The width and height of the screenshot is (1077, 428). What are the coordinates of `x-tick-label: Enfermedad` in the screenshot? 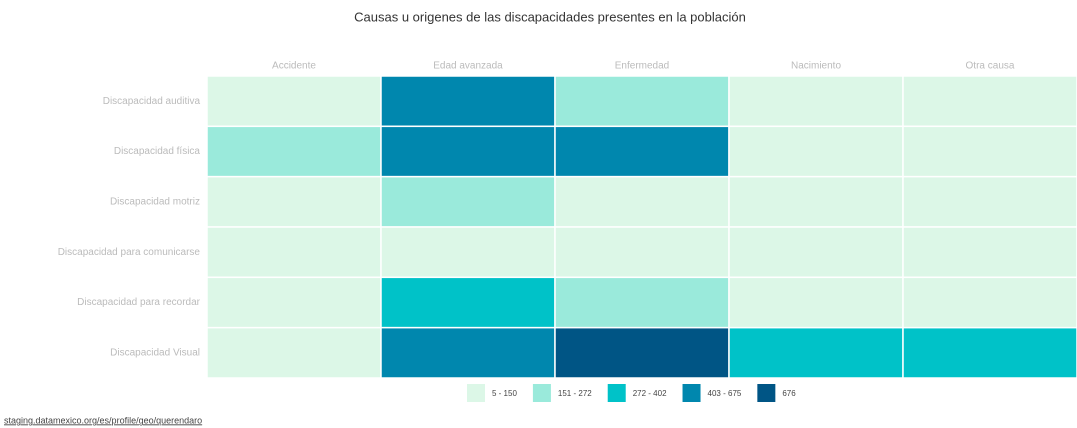 It's located at (642, 66).